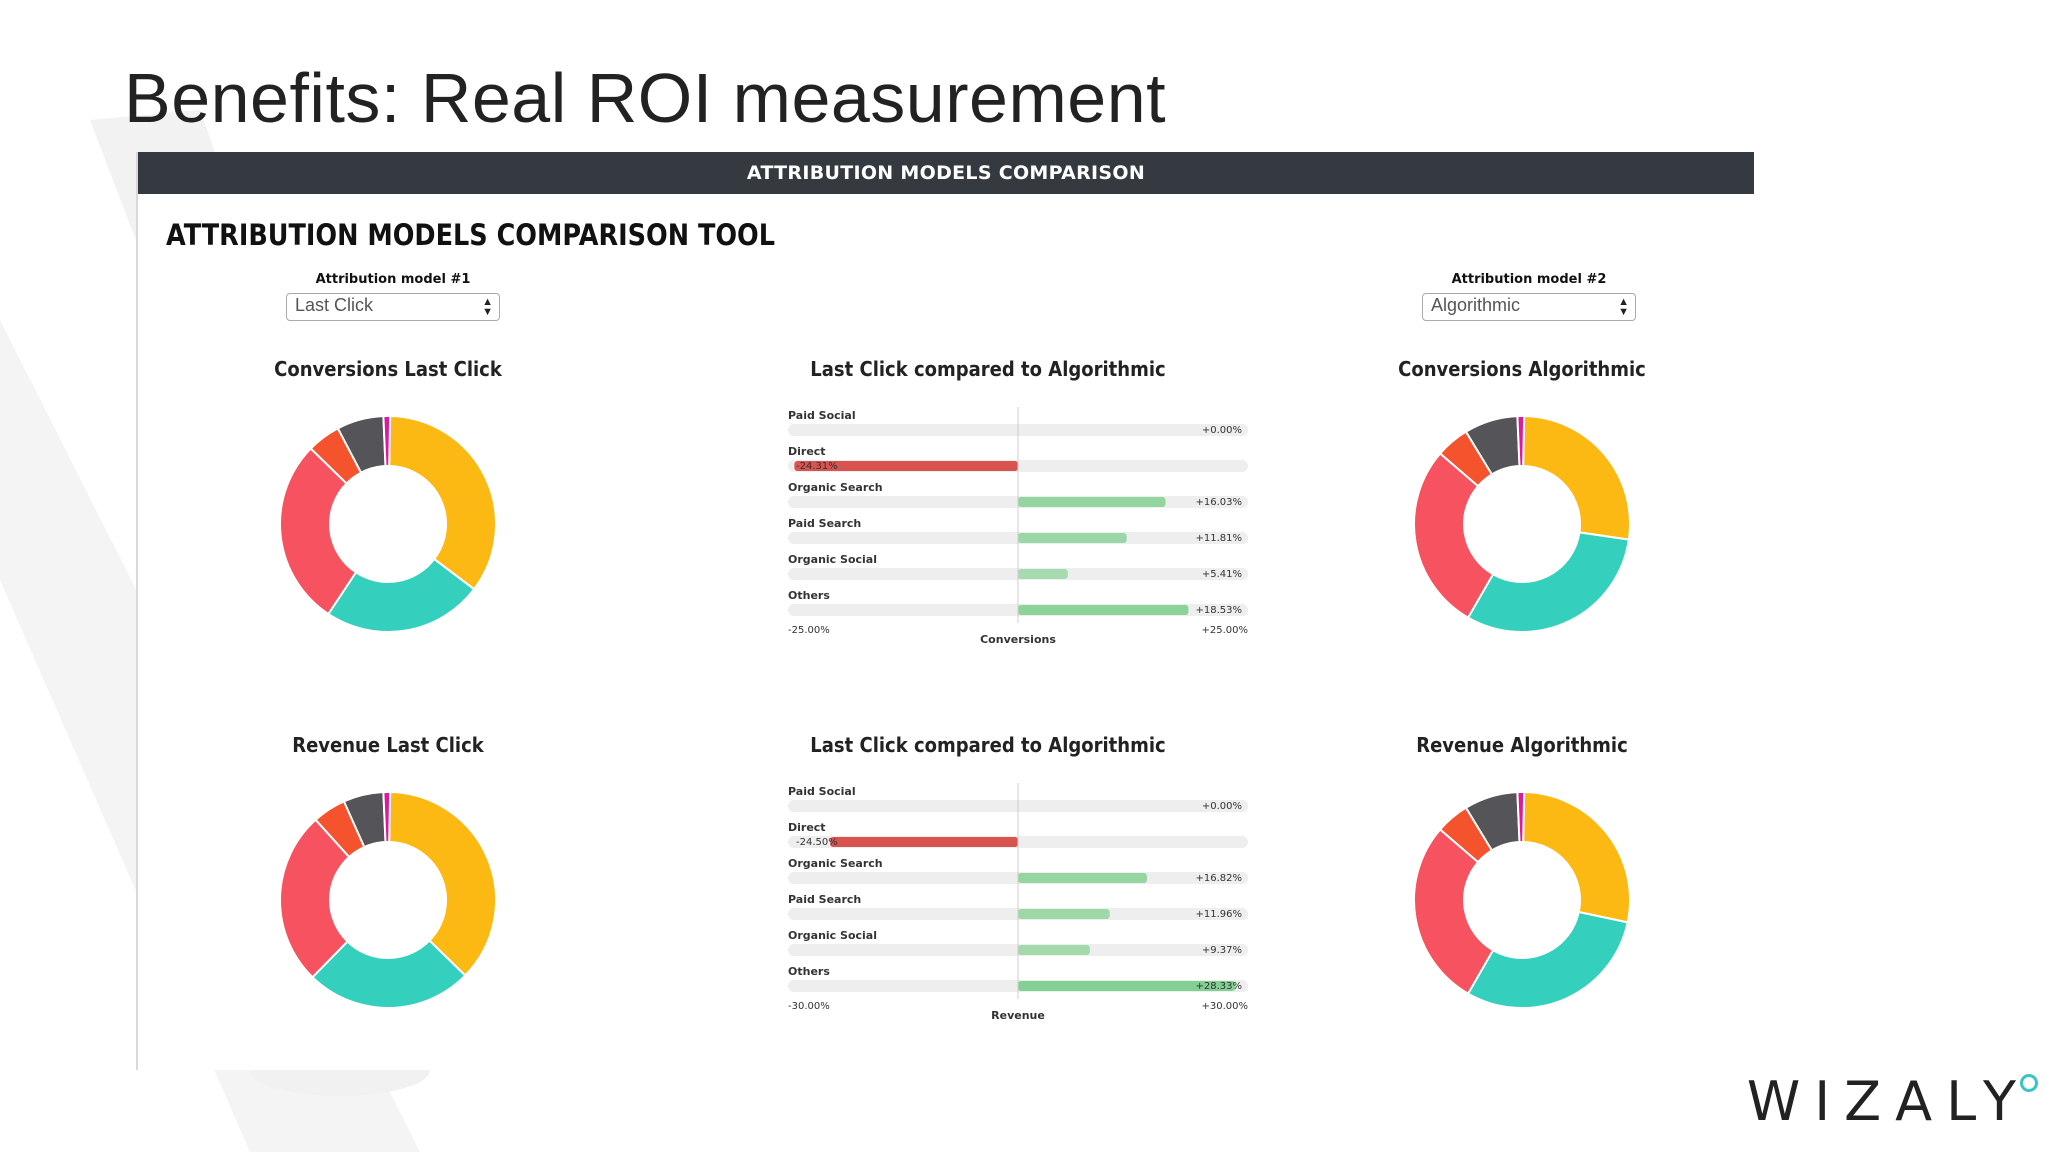  Describe the element at coordinates (1018, 1015) in the screenshot. I see `x-axis-label: Revenue` at that location.